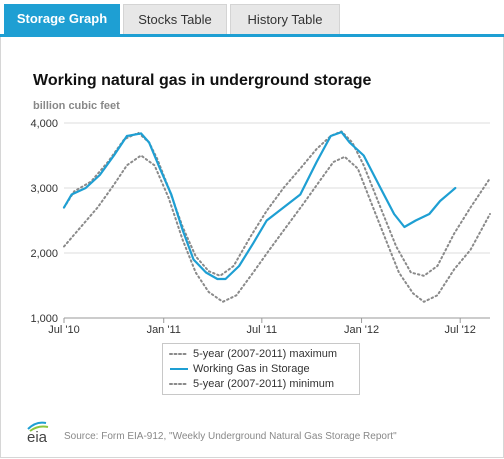 This screenshot has height=459, width=504. Describe the element at coordinates (262, 330) in the screenshot. I see `x-tick-label: Jul '11` at that location.